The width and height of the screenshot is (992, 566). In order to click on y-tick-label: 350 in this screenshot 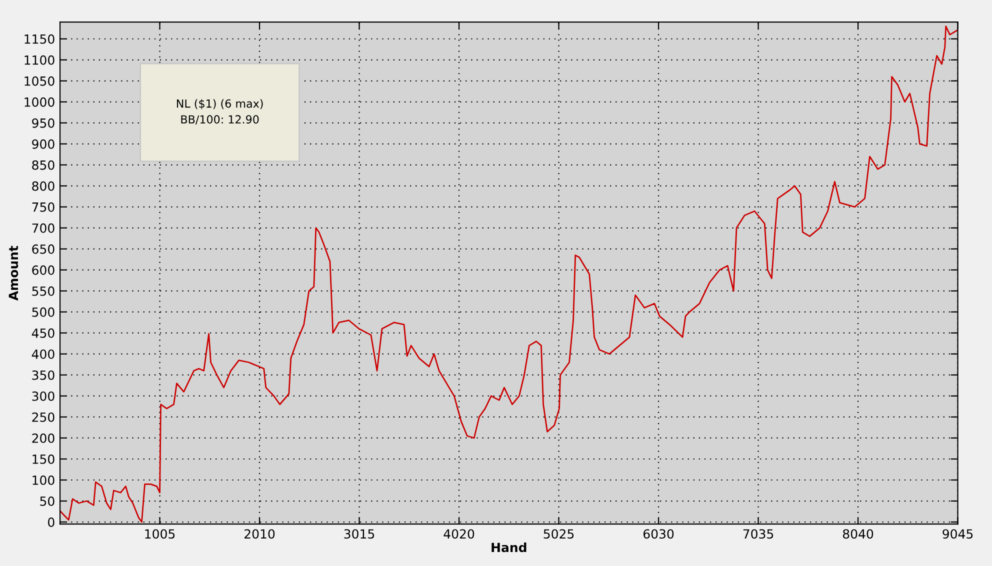, I will do `click(43, 375)`.